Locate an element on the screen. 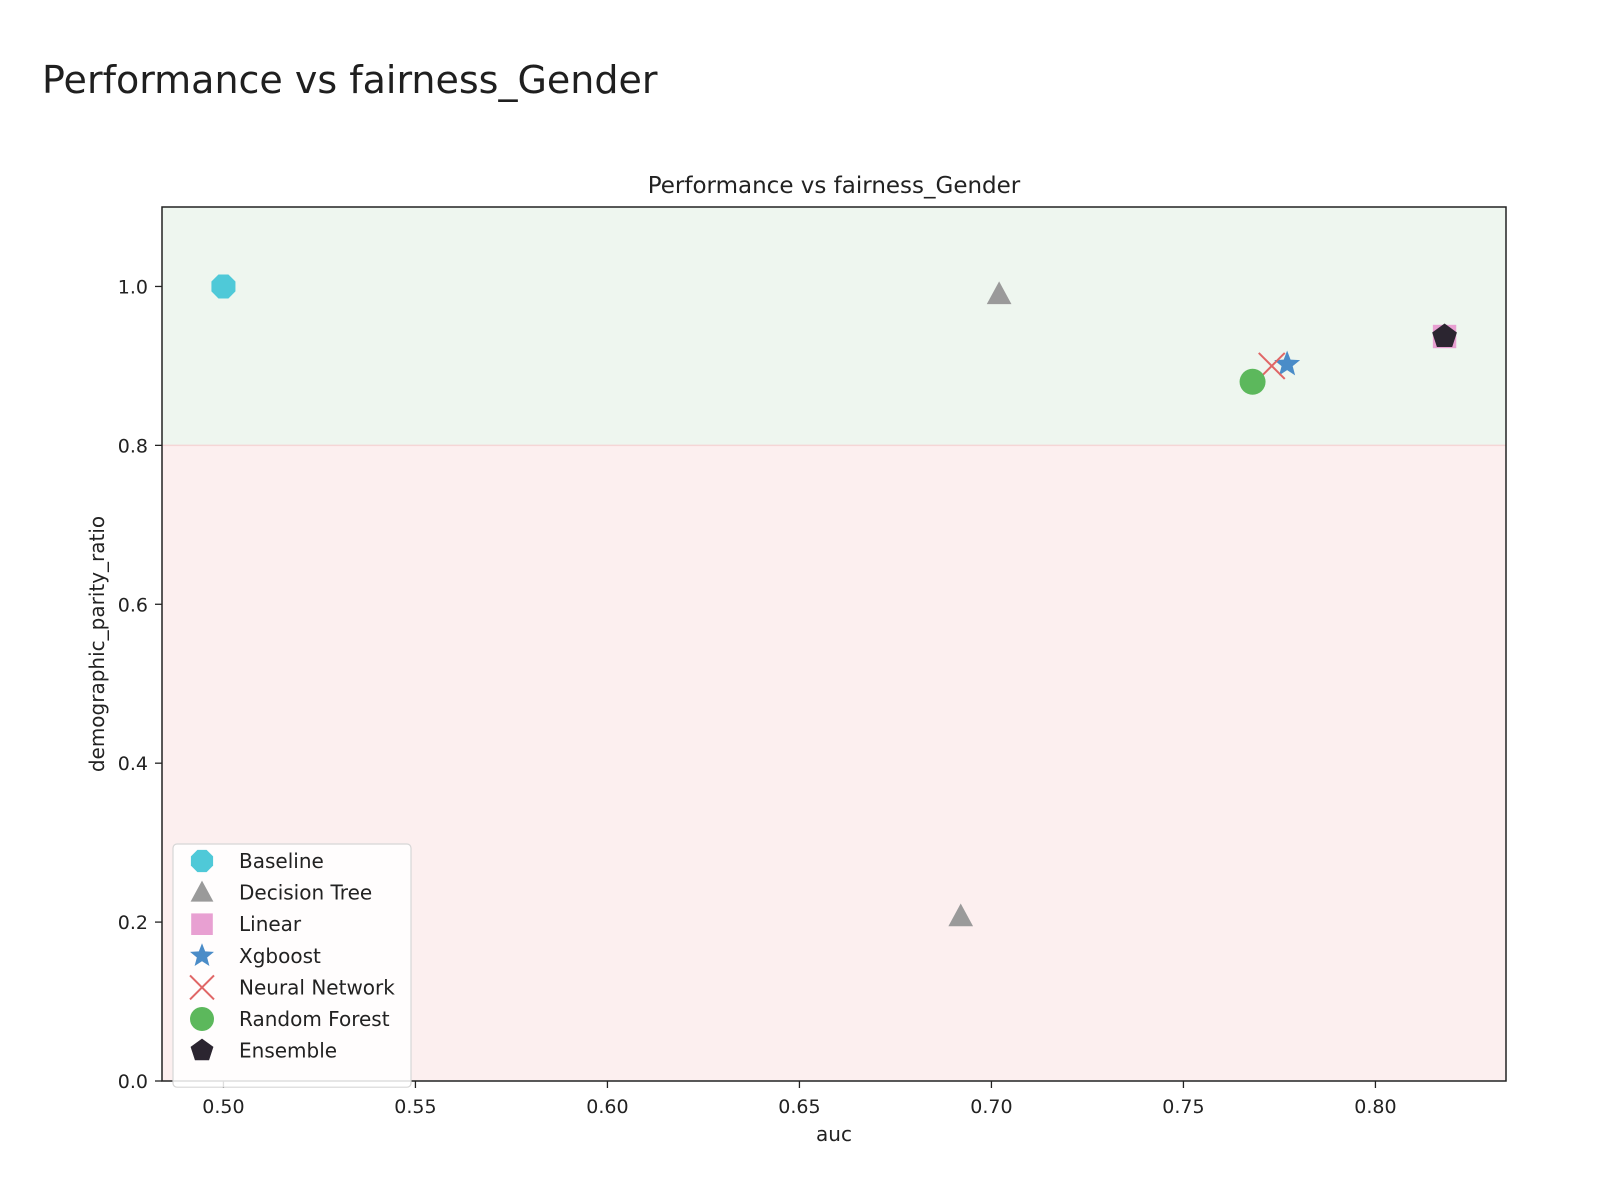  y-axis-label: demographic_parity_ratio is located at coordinates (97, 644).